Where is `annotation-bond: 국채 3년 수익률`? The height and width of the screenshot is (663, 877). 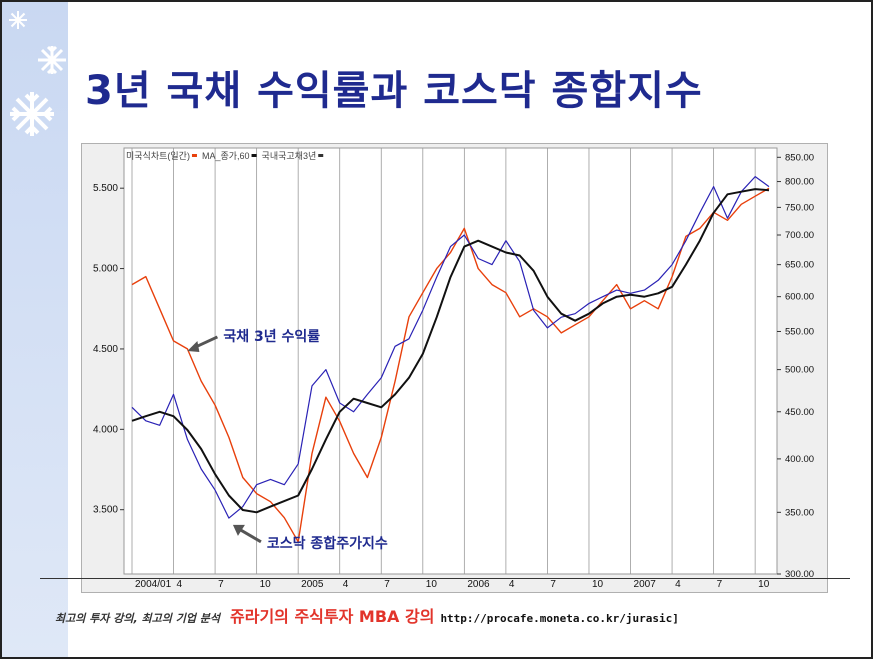 annotation-bond: 국채 3년 수익률 is located at coordinates (271, 336).